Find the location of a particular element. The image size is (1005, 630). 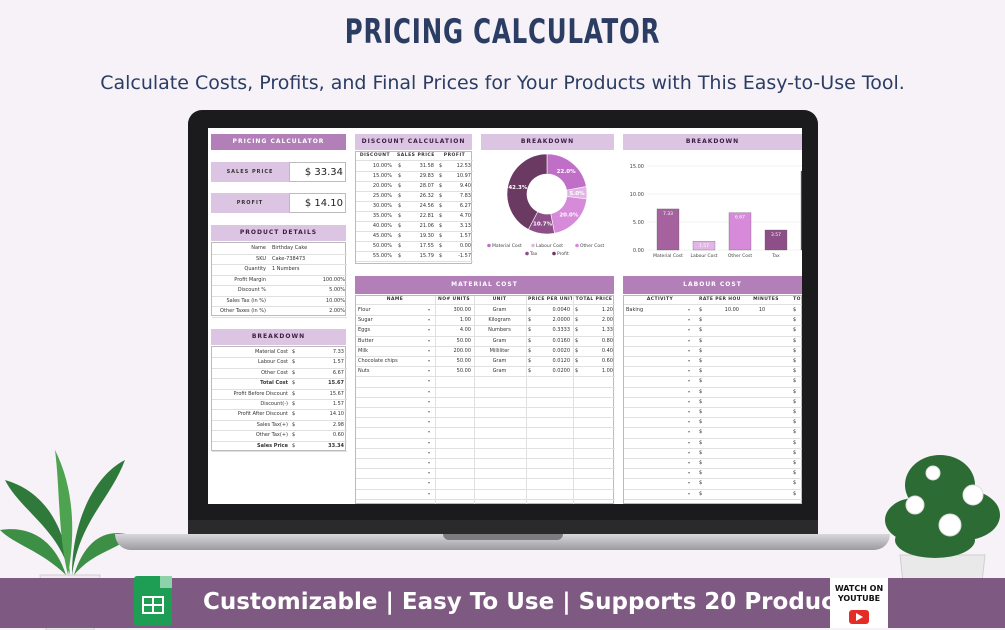

discount-profit: 3.13 is located at coordinates (465, 226).